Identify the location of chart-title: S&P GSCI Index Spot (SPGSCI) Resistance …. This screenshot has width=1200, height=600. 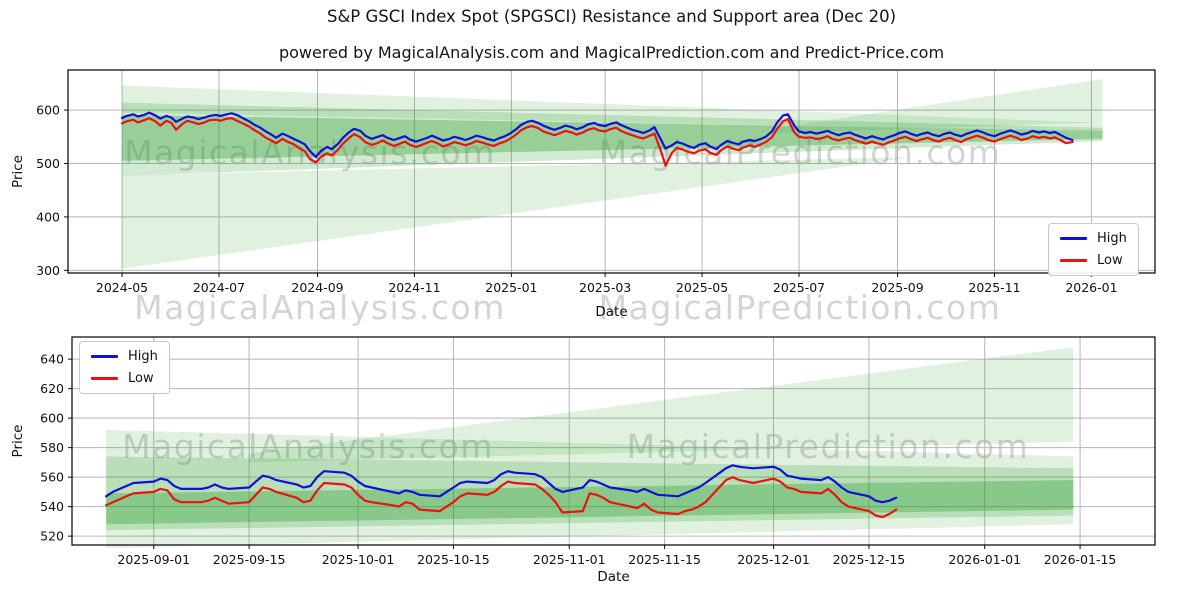
(611, 16).